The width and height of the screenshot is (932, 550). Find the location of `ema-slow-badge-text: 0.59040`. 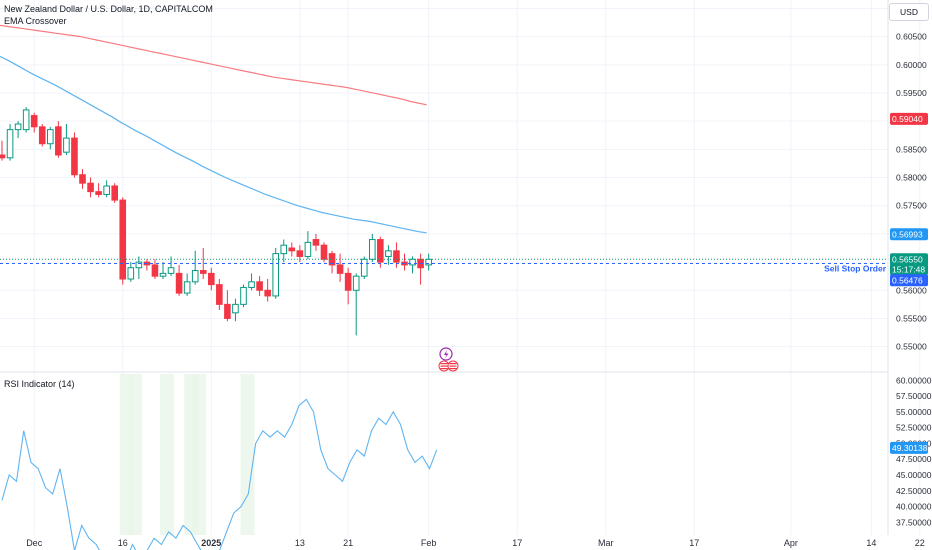

ema-slow-badge-text: 0.59040 is located at coordinates (907, 119).